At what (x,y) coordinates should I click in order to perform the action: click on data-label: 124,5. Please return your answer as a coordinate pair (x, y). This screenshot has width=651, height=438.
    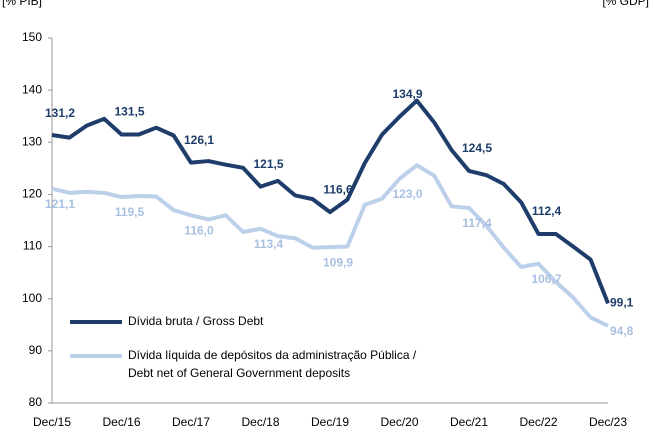
    Looking at the image, I should click on (477, 148).